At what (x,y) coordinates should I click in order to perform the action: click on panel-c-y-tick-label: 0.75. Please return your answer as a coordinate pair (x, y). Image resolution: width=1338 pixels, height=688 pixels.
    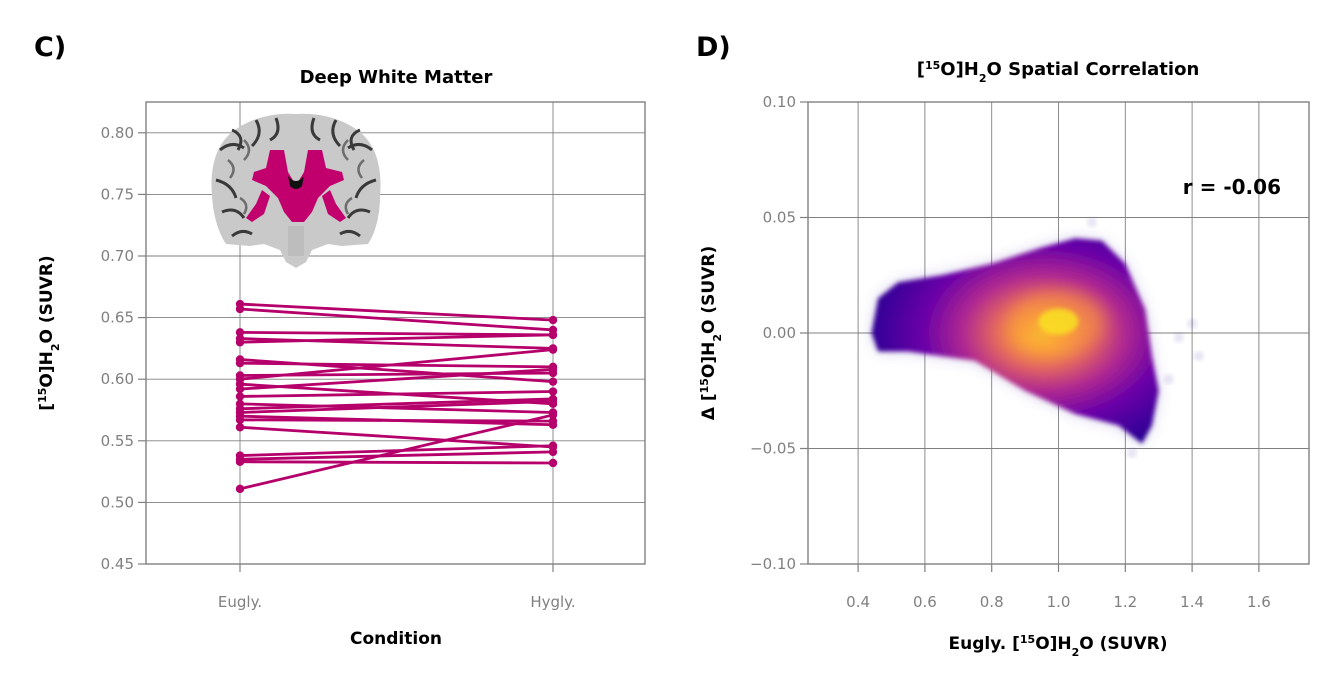
    Looking at the image, I should click on (117, 194).